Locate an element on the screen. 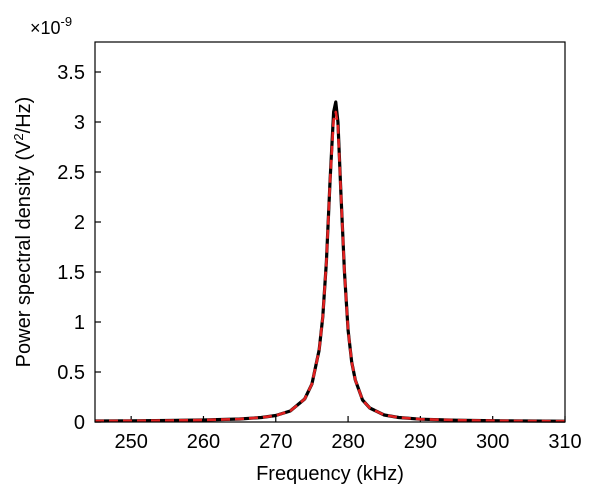  y-multiplier-base: ×10 is located at coordinates (45, 28).